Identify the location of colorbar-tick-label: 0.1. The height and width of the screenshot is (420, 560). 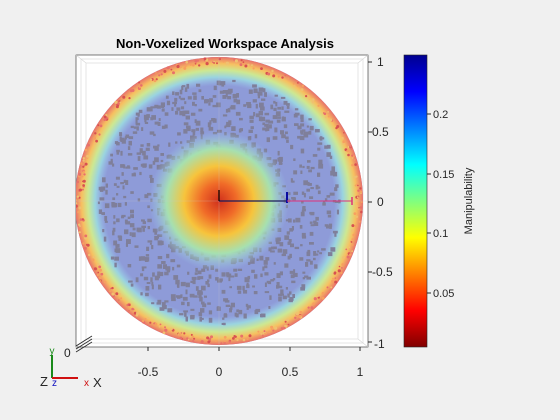
(440, 234).